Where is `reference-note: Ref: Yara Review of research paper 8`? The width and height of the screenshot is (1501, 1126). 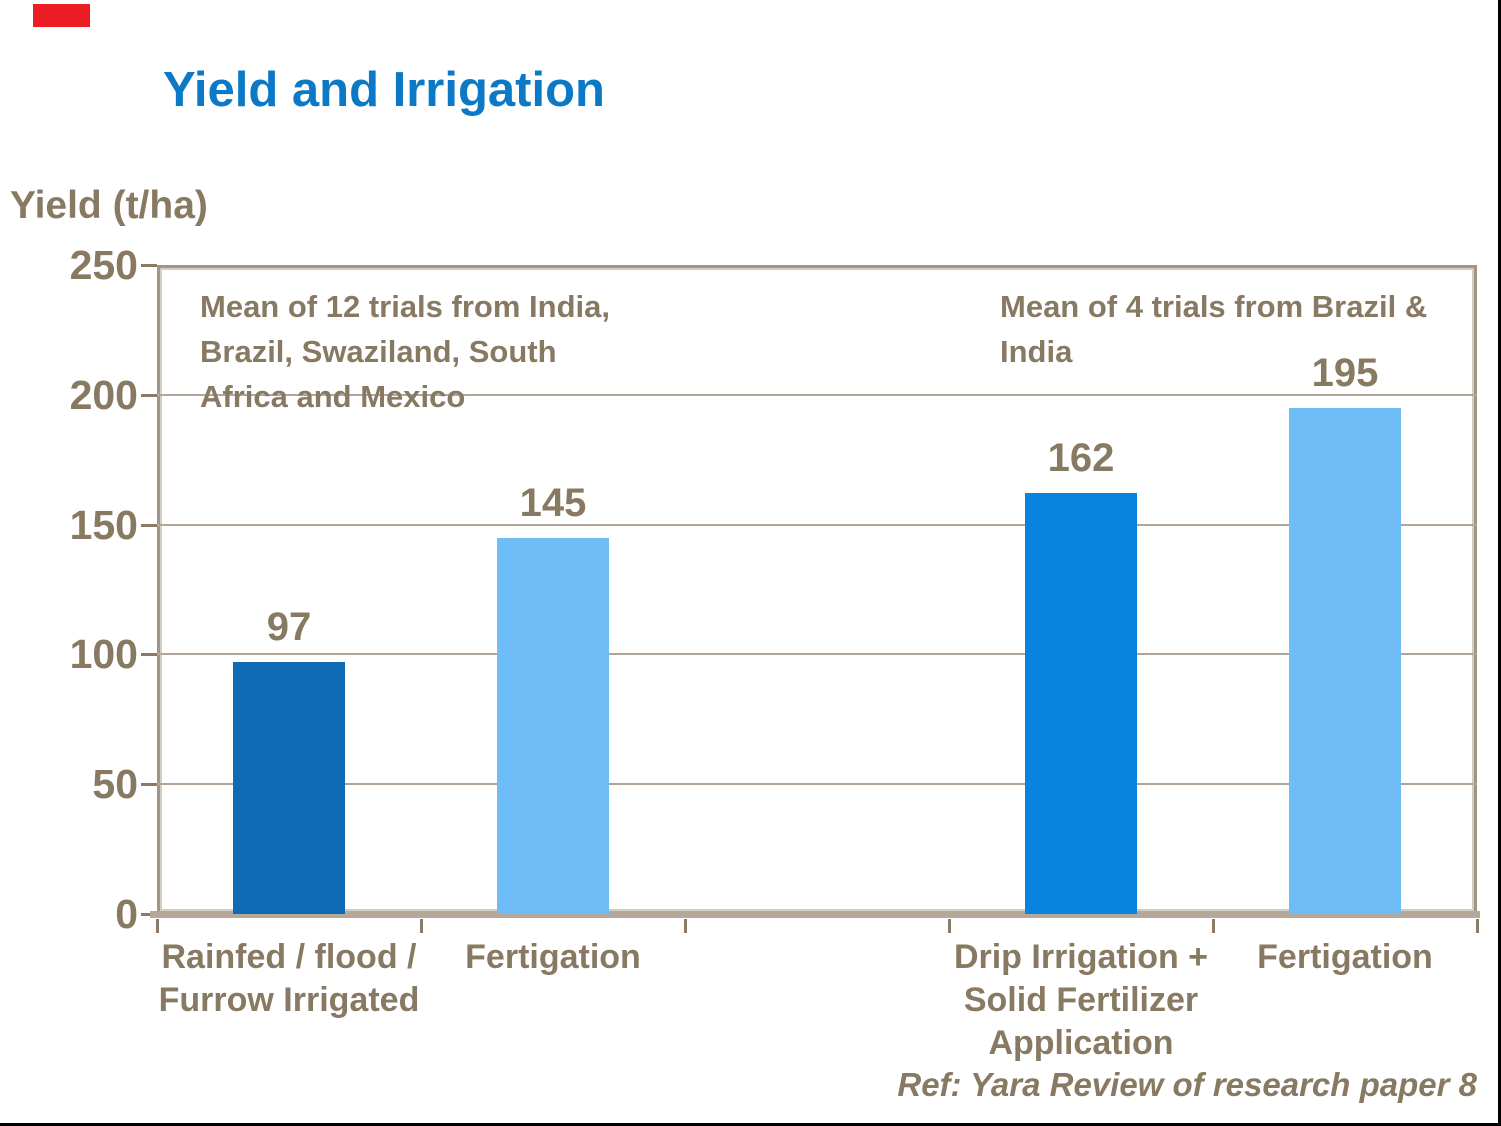 reference-note: Ref: Yara Review of research paper 8 is located at coordinates (1187, 1084).